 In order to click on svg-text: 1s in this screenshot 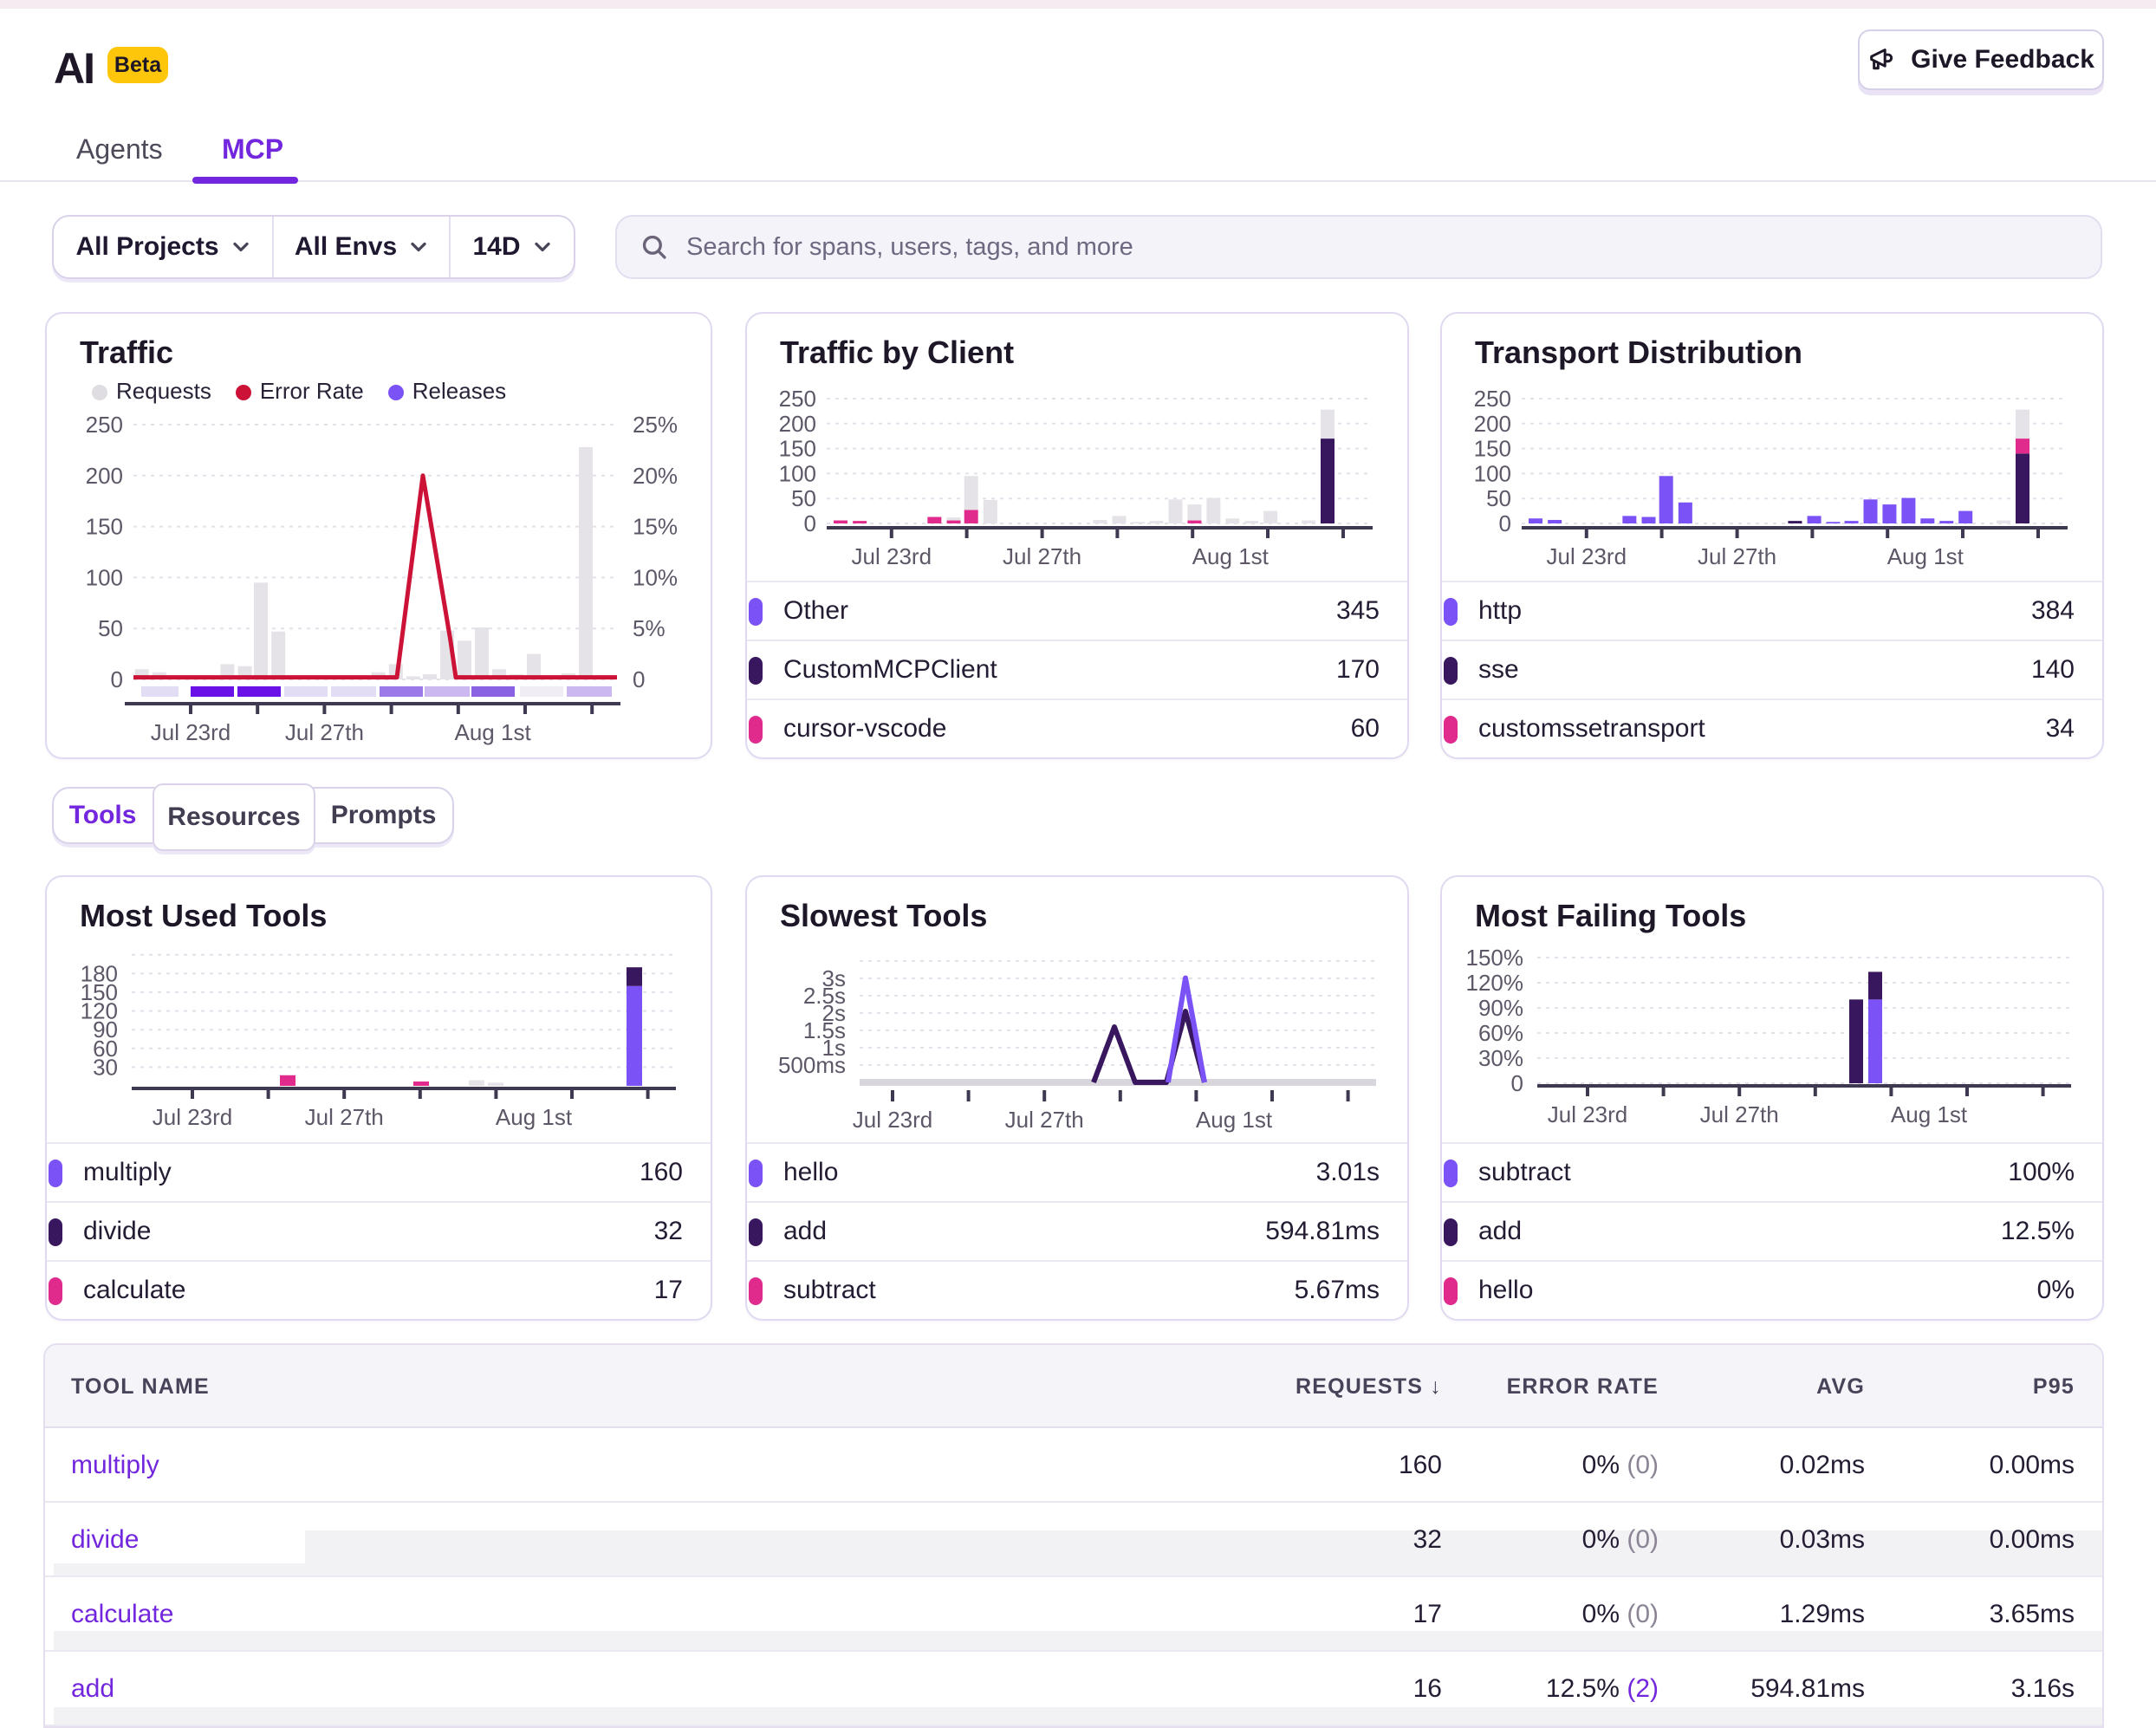, I will do `click(834, 1048)`.